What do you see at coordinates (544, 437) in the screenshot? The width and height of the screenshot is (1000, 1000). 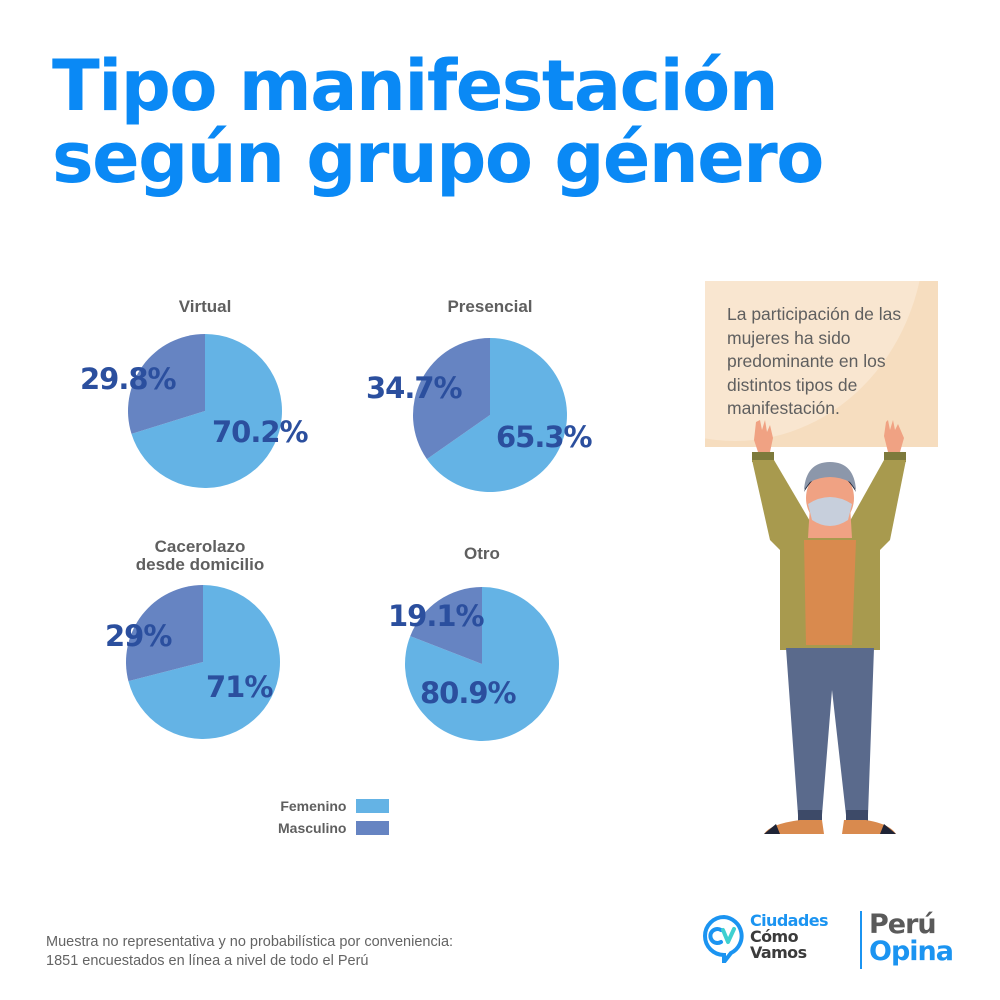 I see `data-label-femenino: 65.3%` at bounding box center [544, 437].